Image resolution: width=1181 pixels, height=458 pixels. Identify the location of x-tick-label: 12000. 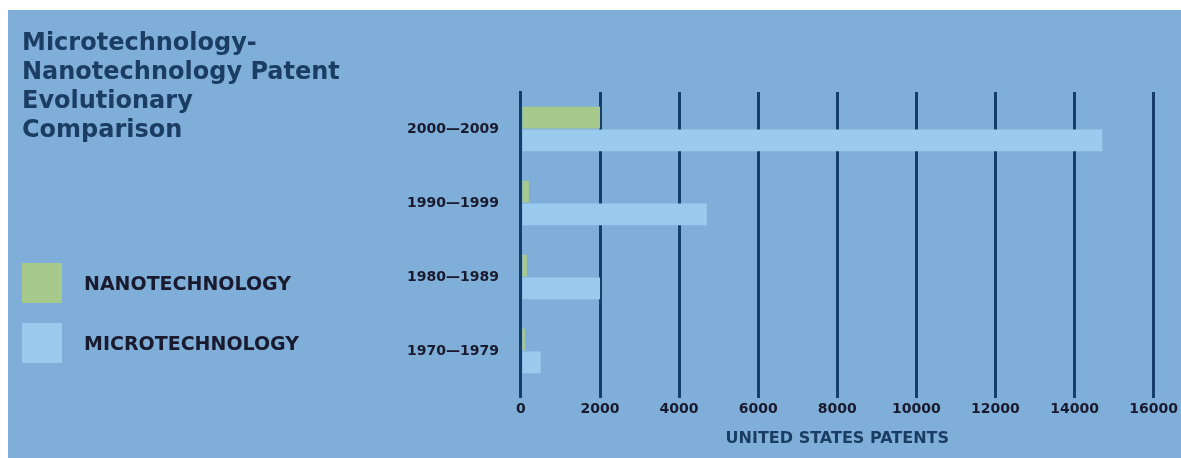
(996, 408).